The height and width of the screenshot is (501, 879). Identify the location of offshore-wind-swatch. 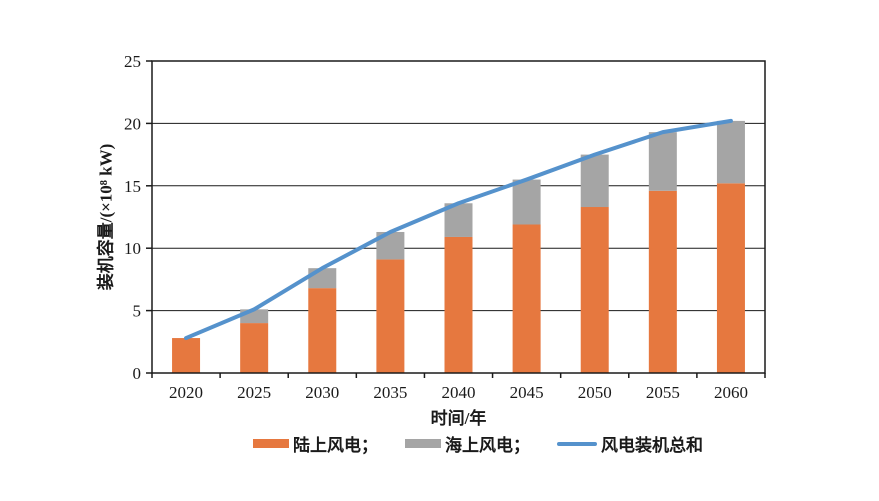
(423, 443).